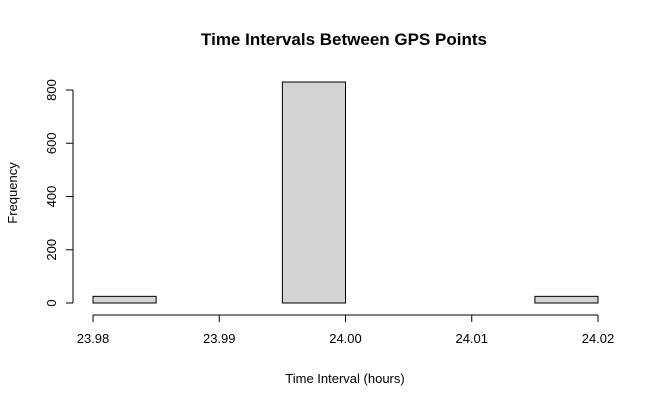 This screenshot has width=656, height=405. I want to click on y-axis: 0 200 400 600 800, so click(59, 193).